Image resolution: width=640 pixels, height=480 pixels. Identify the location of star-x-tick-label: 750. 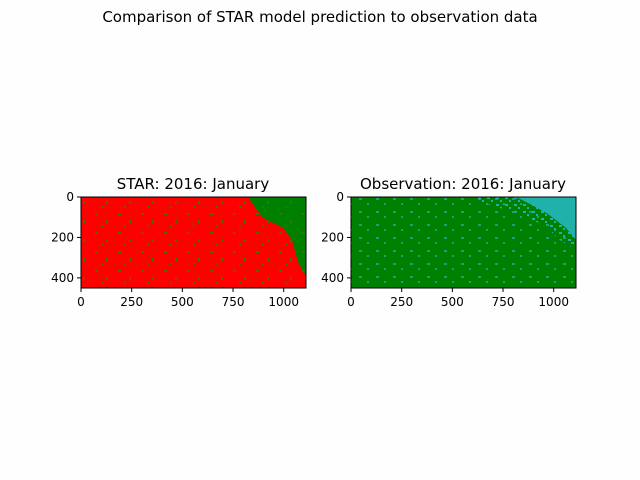
(233, 302).